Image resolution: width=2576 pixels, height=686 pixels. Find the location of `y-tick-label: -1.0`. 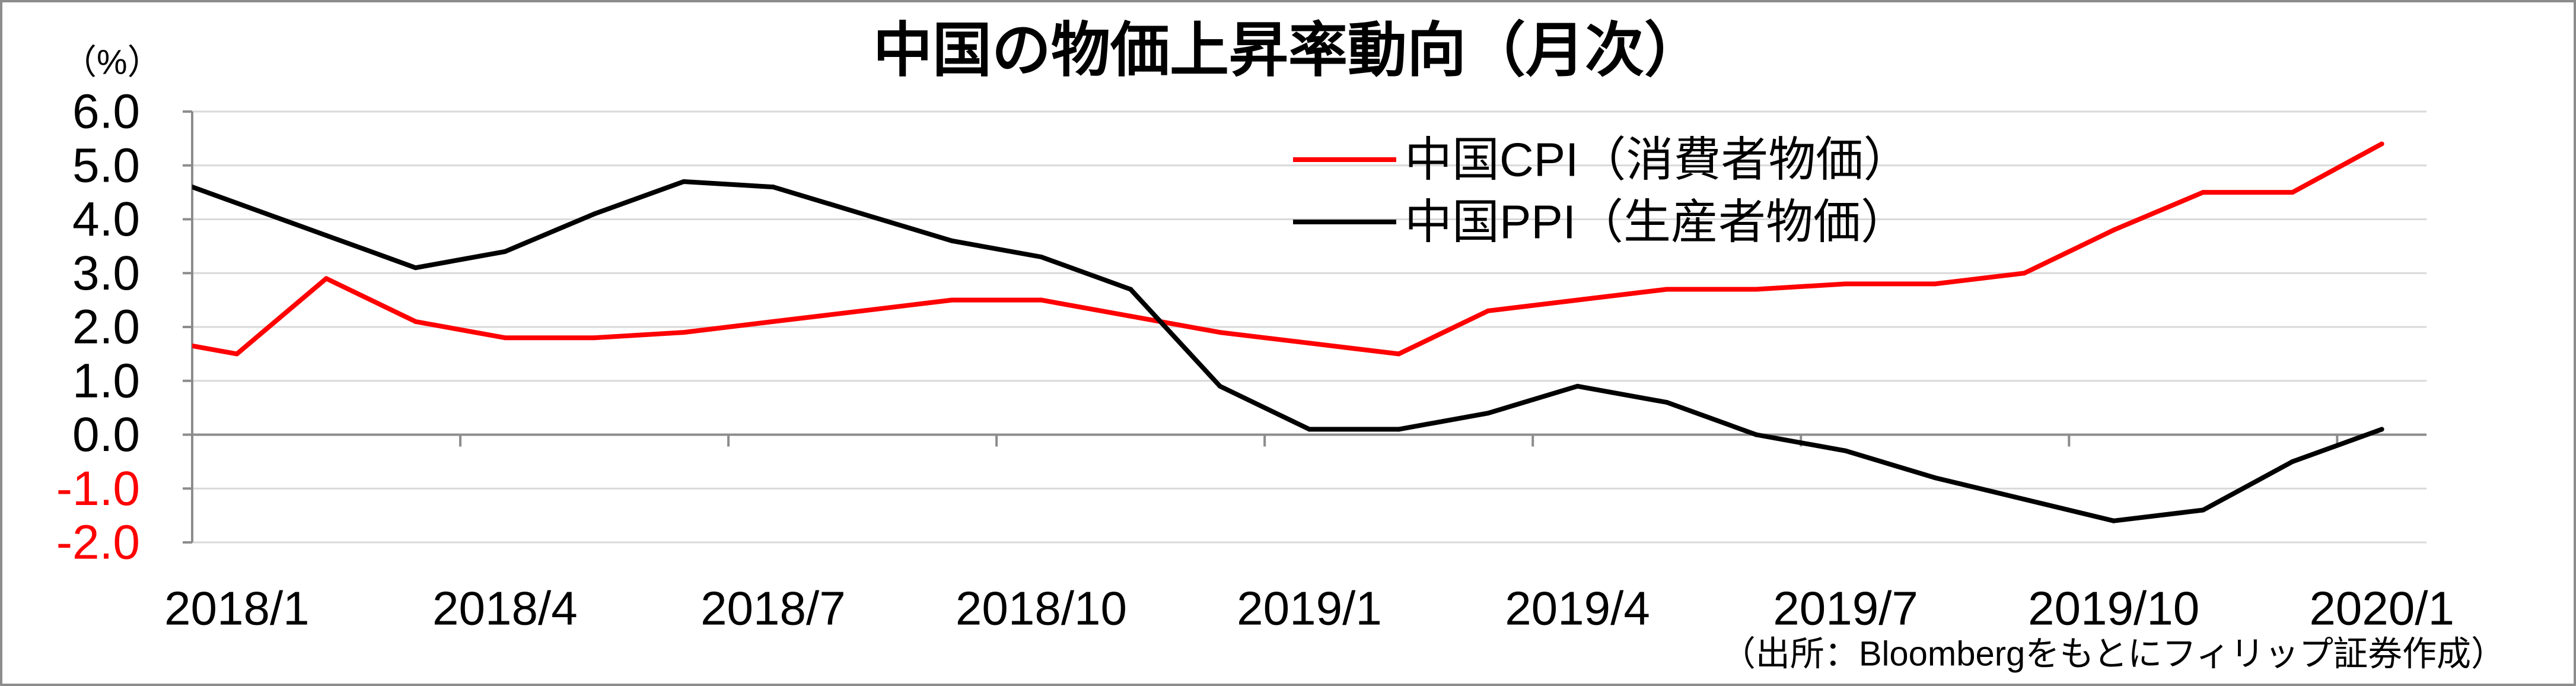

y-tick-label: -1.0 is located at coordinates (98, 489).